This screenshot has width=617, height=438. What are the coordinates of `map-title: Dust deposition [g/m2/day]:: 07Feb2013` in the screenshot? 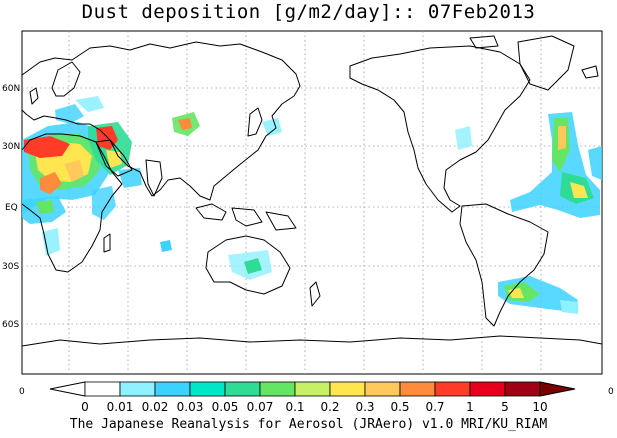 It's located at (308, 12).